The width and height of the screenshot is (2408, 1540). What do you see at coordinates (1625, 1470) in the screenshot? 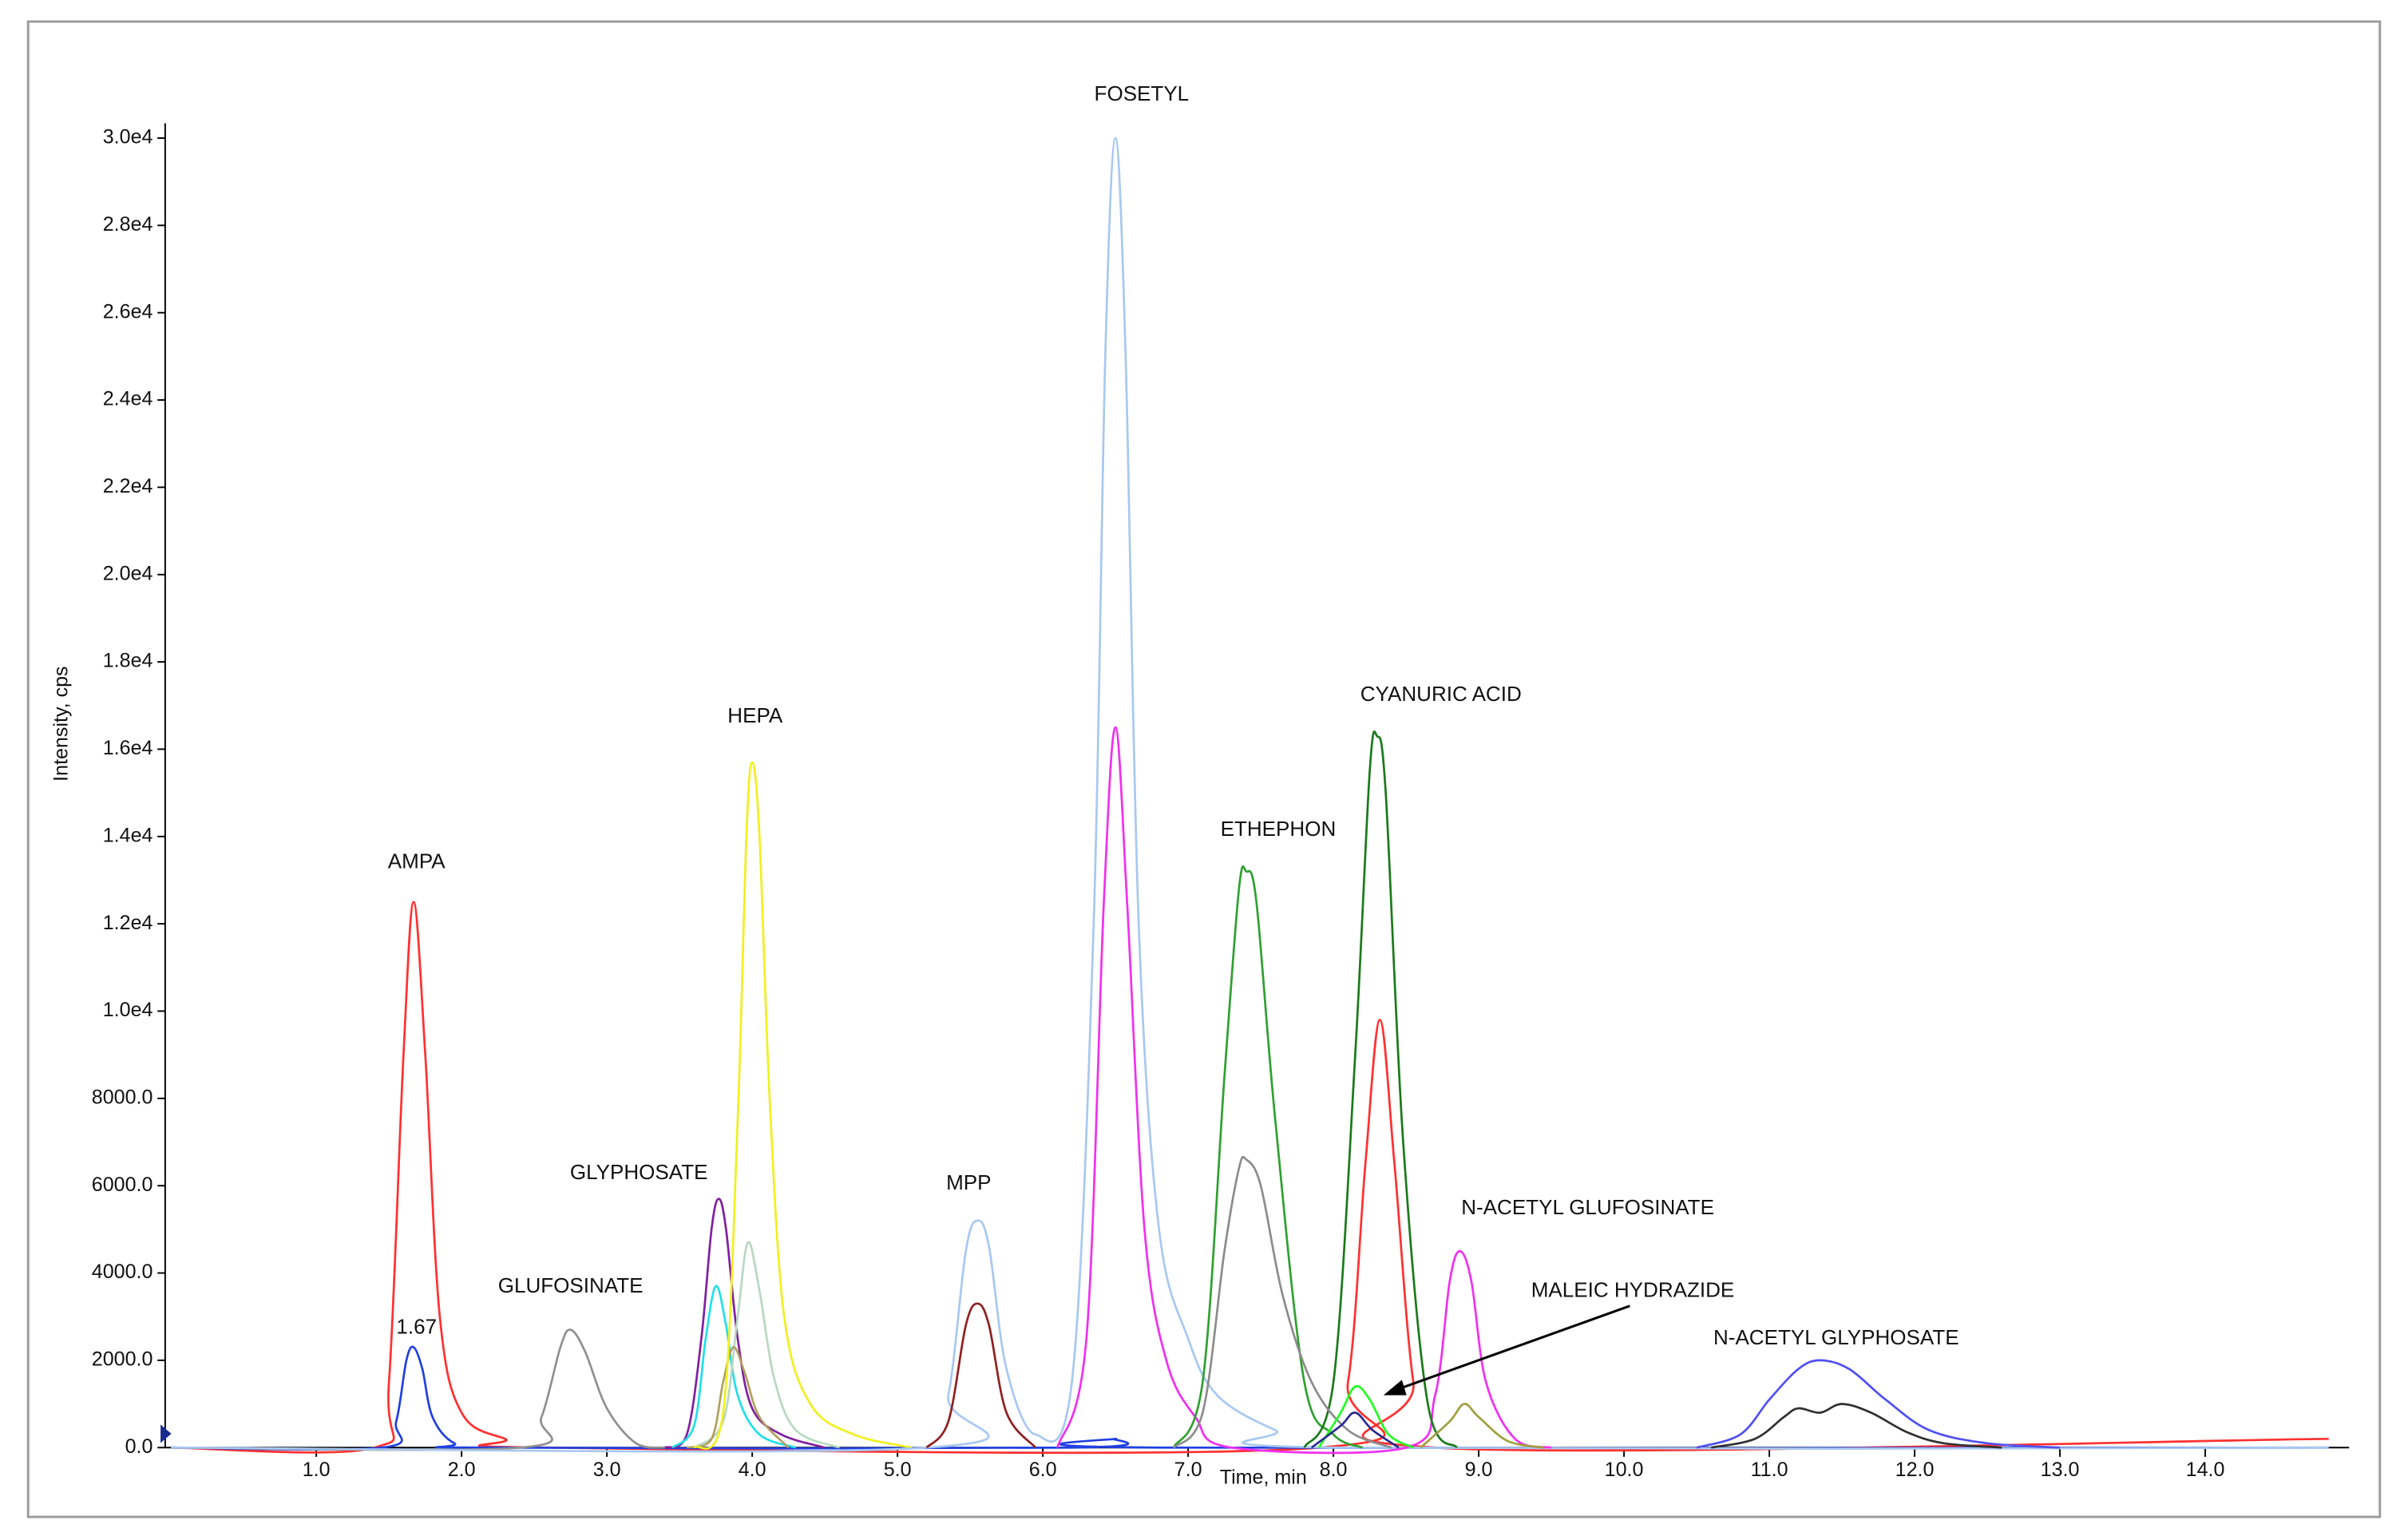
I see `x-tick-label: 10.0` at bounding box center [1625, 1470].